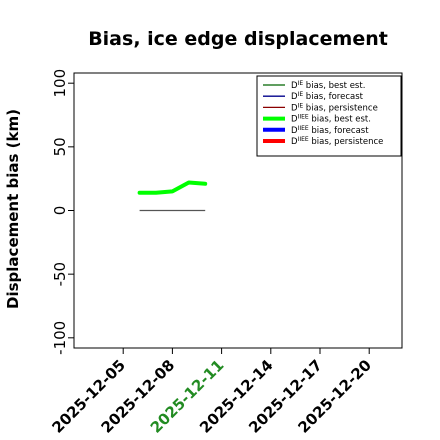 The width and height of the screenshot is (440, 440). I want to click on y-axis: -100 -50 0 50 100, so click(62, 212).